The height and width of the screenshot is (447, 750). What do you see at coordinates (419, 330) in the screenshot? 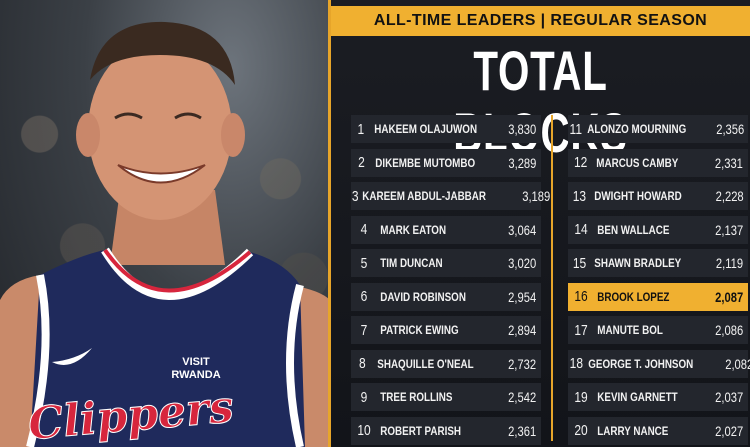
I see `leader-name: PATRICK EWING` at bounding box center [419, 330].